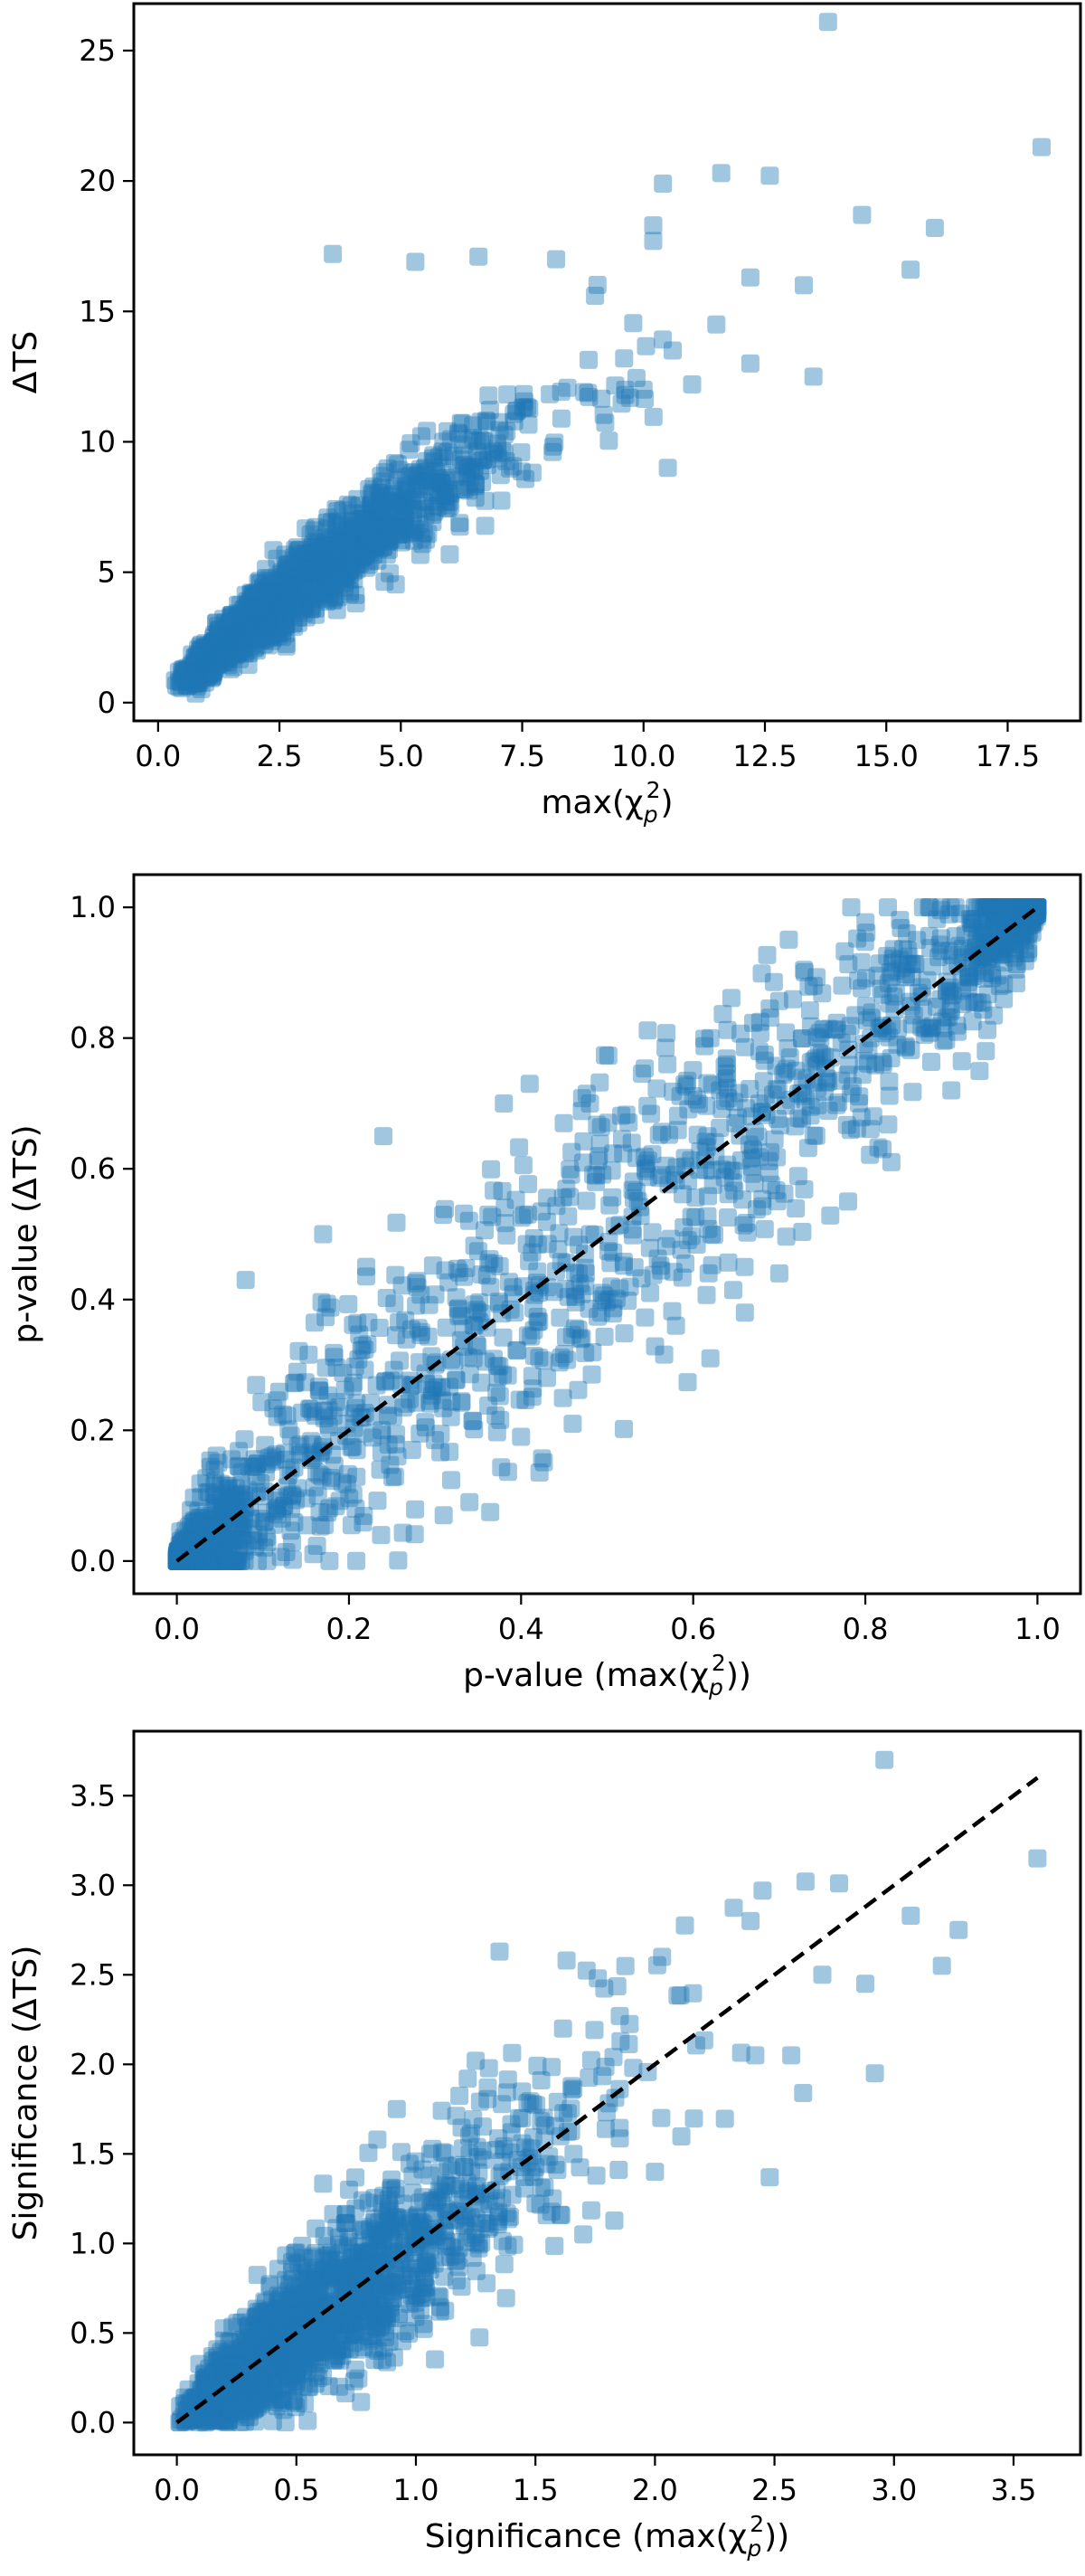  Describe the element at coordinates (536, 2490) in the screenshot. I see `x-tick-label: 1.5` at that location.